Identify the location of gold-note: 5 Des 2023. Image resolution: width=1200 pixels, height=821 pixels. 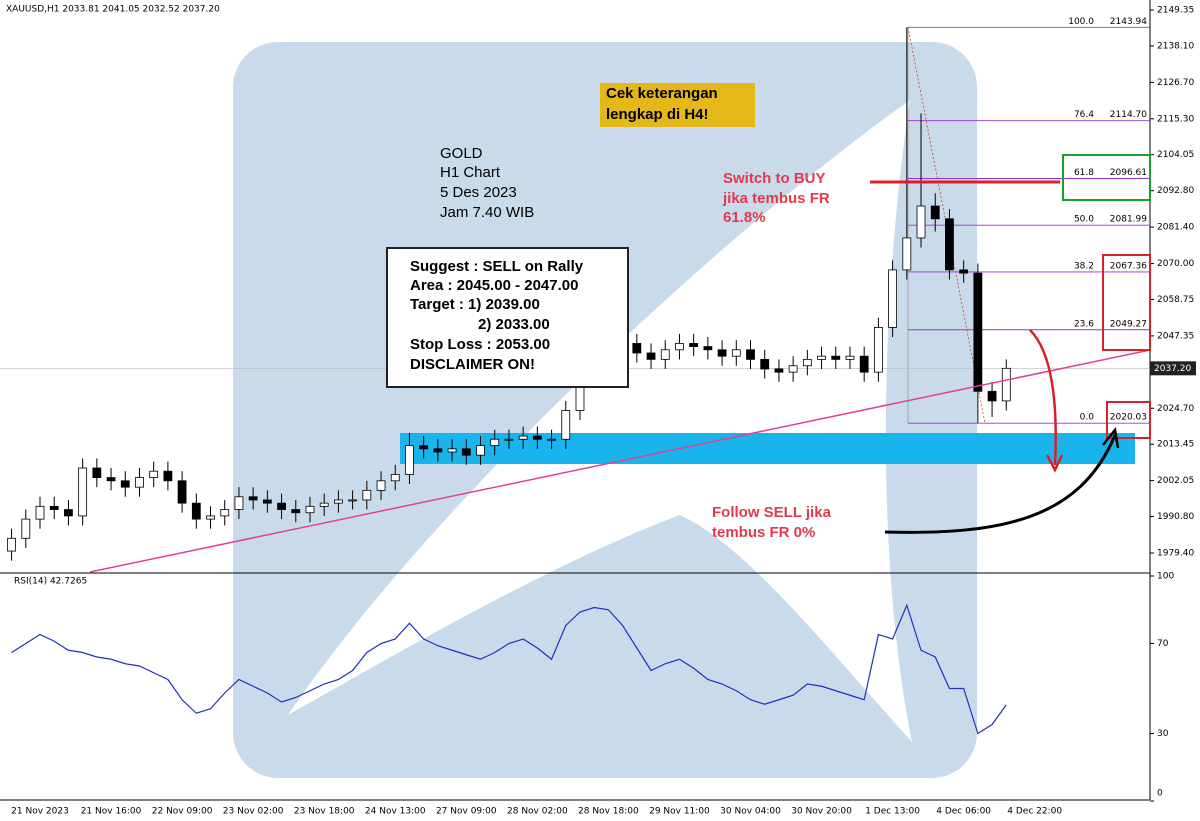
(478, 192).